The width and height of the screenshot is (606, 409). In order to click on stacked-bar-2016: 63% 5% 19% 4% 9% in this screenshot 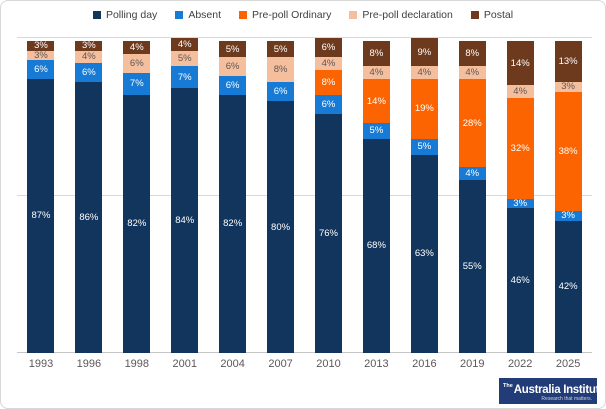, I will do `click(424, 195)`.